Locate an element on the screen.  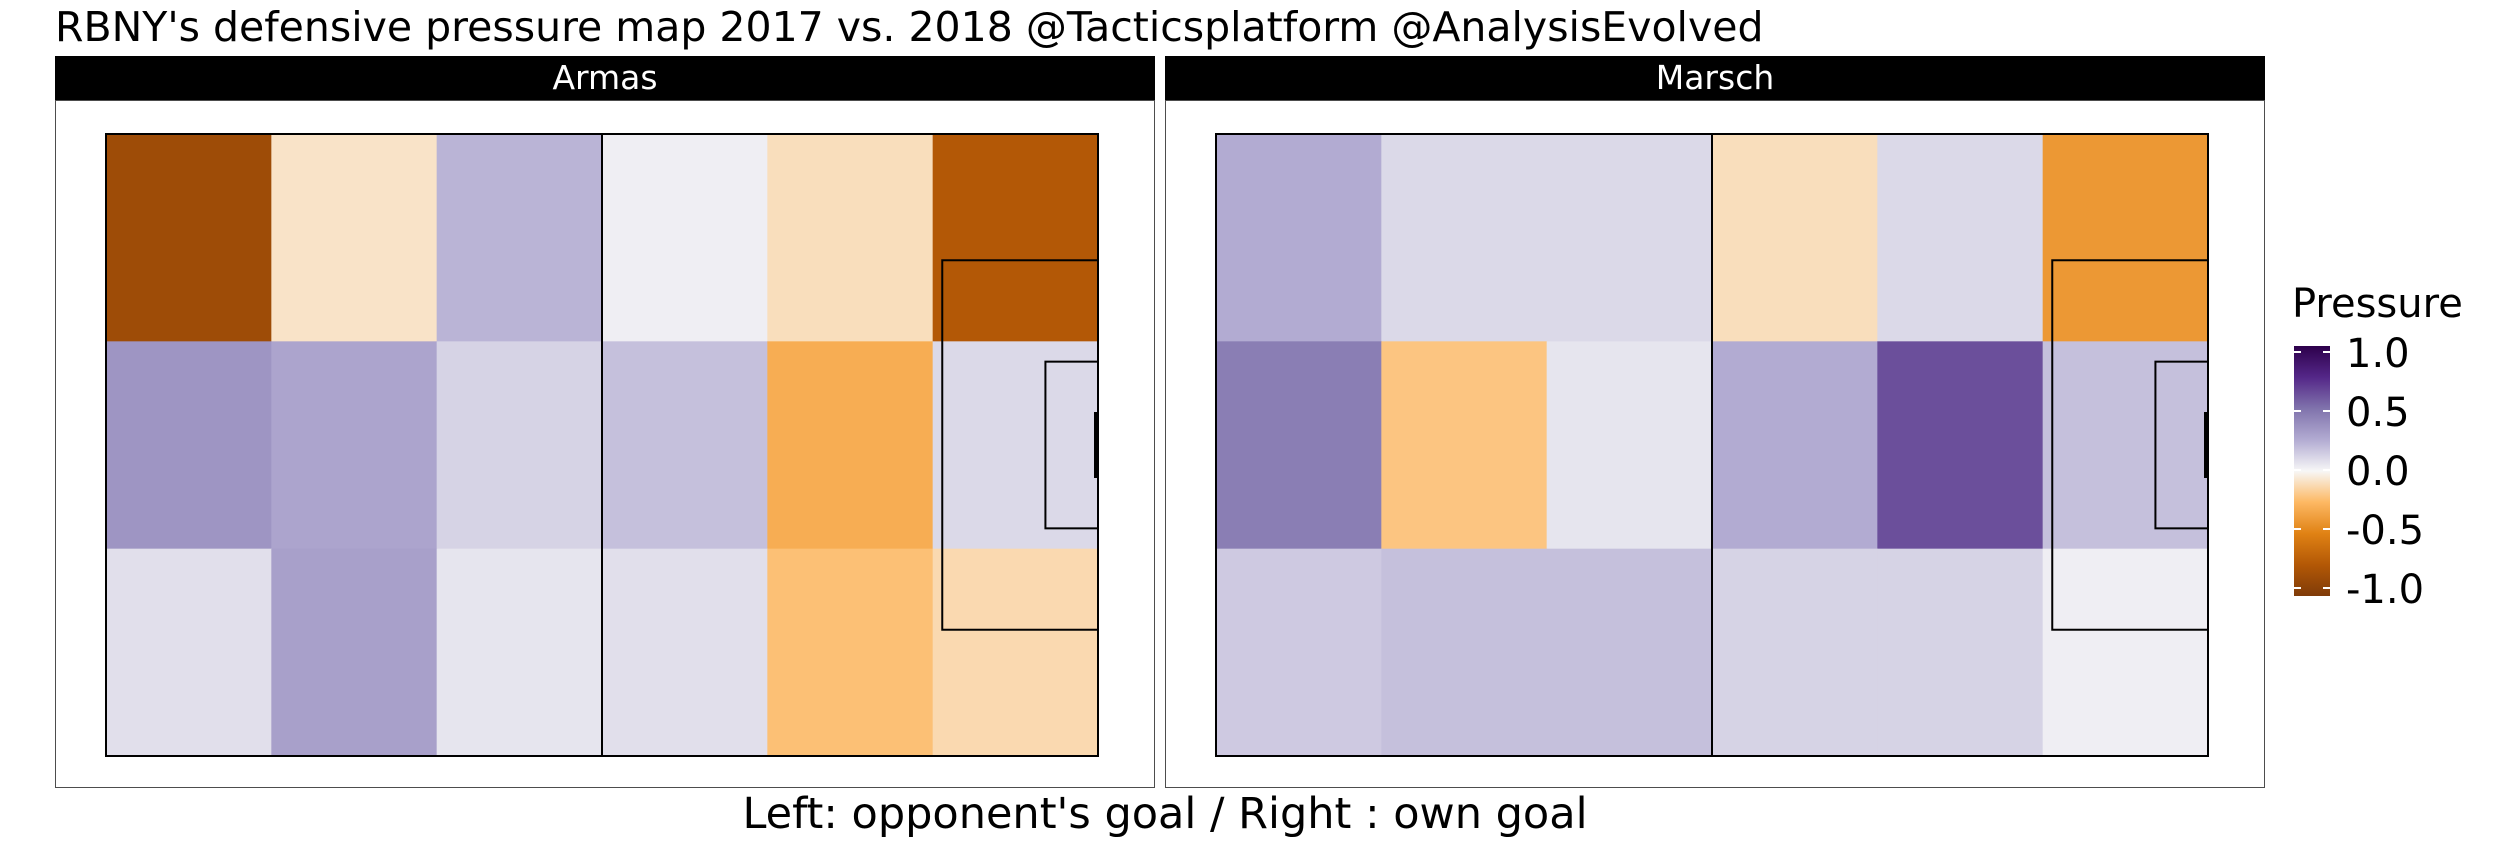
legend-title: Pressure is located at coordinates (2377, 304).